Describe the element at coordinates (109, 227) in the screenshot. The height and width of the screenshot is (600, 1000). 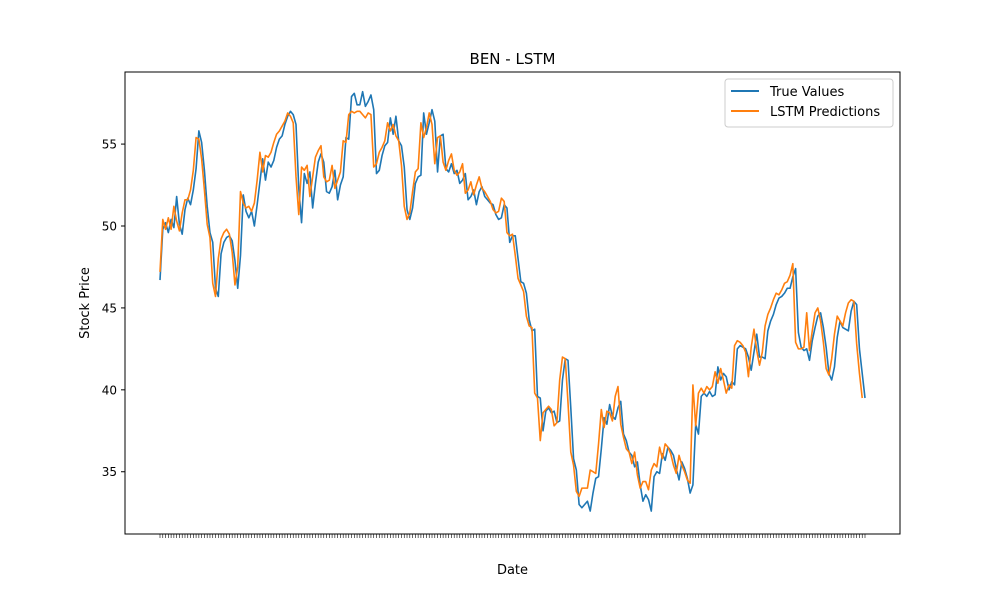
I see `y-tick-label: 50` at that location.